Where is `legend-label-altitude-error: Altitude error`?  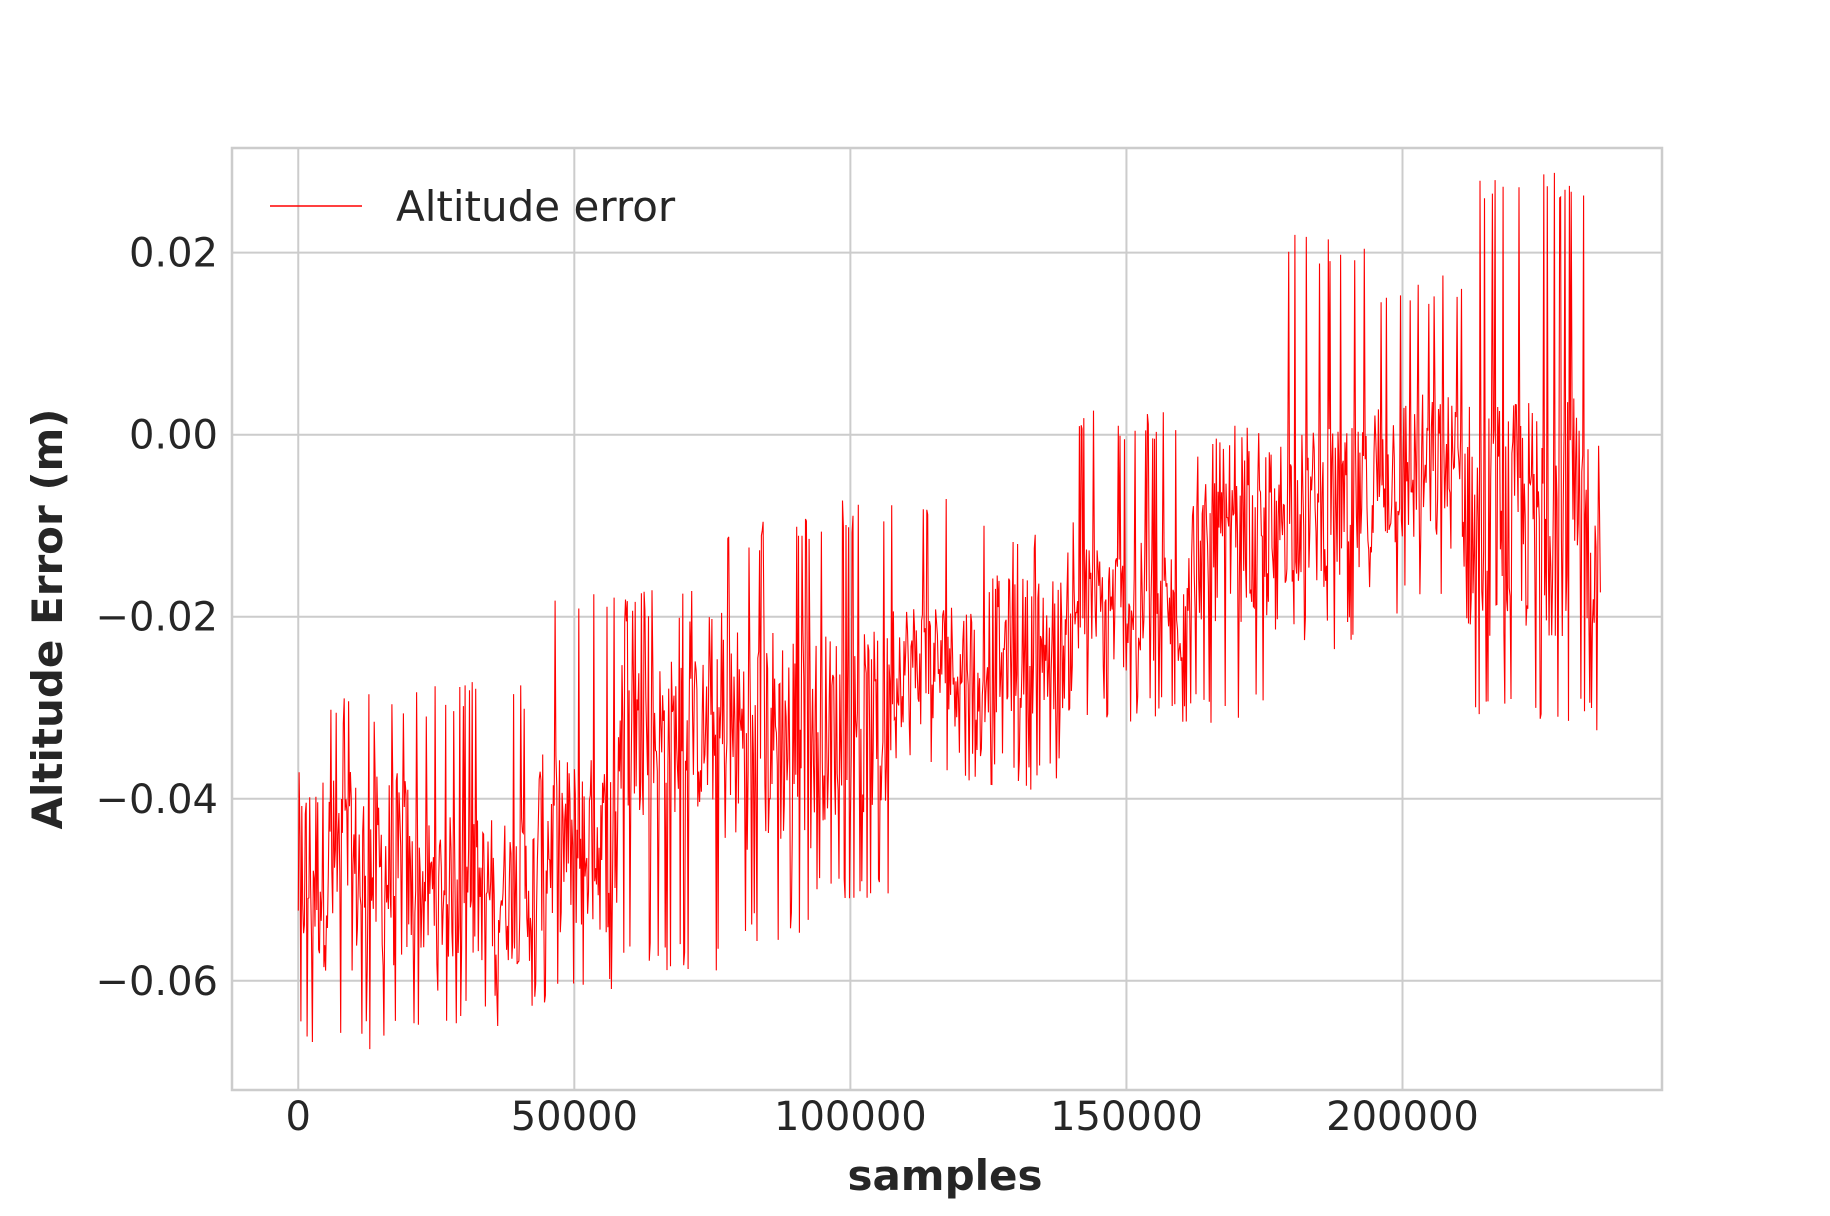 legend-label-altitude-error: Altitude error is located at coordinates (536, 206).